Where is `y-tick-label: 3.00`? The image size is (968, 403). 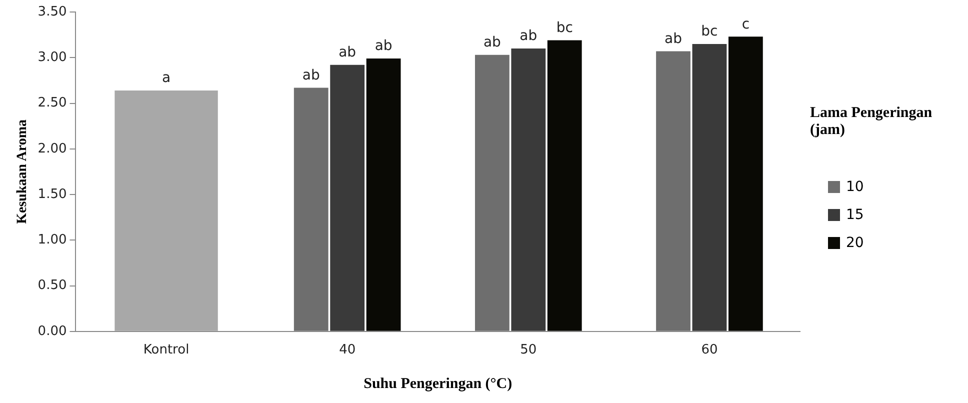
y-tick-label: 3.00 is located at coordinates (52, 58).